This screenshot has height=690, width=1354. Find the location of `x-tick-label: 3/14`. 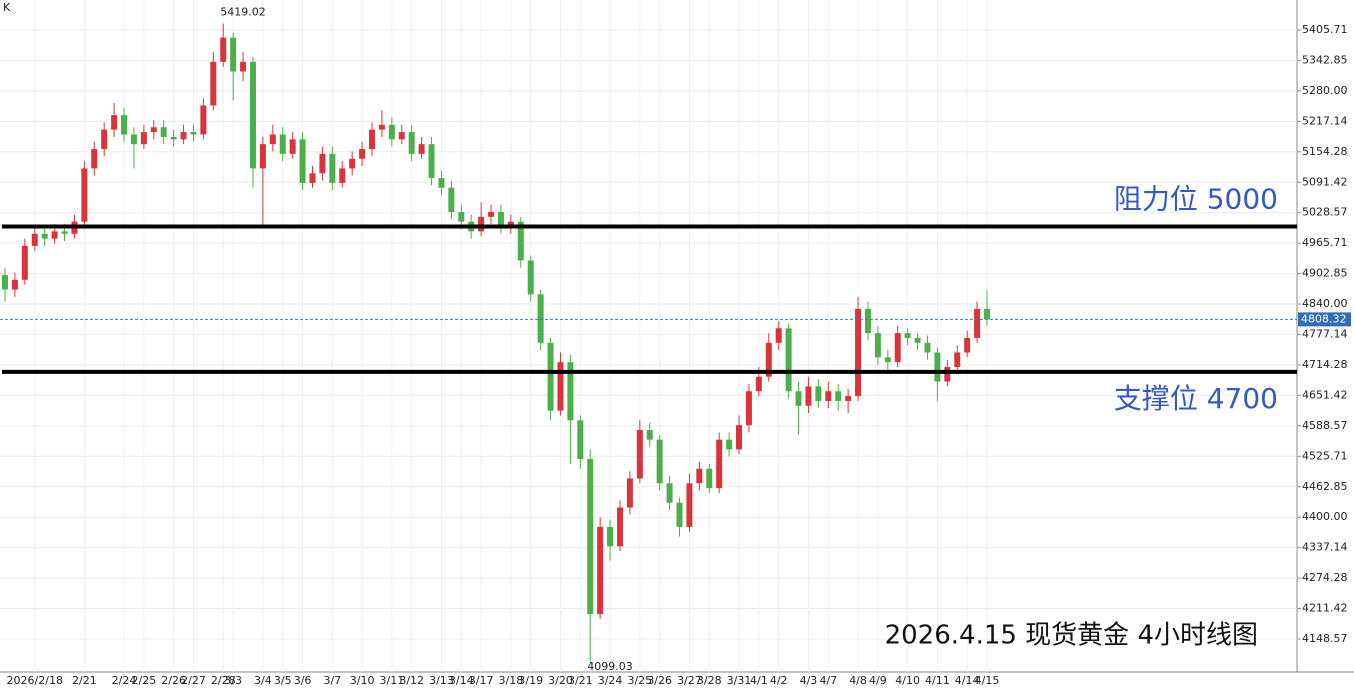

x-tick-label: 3/14 is located at coordinates (461, 680).